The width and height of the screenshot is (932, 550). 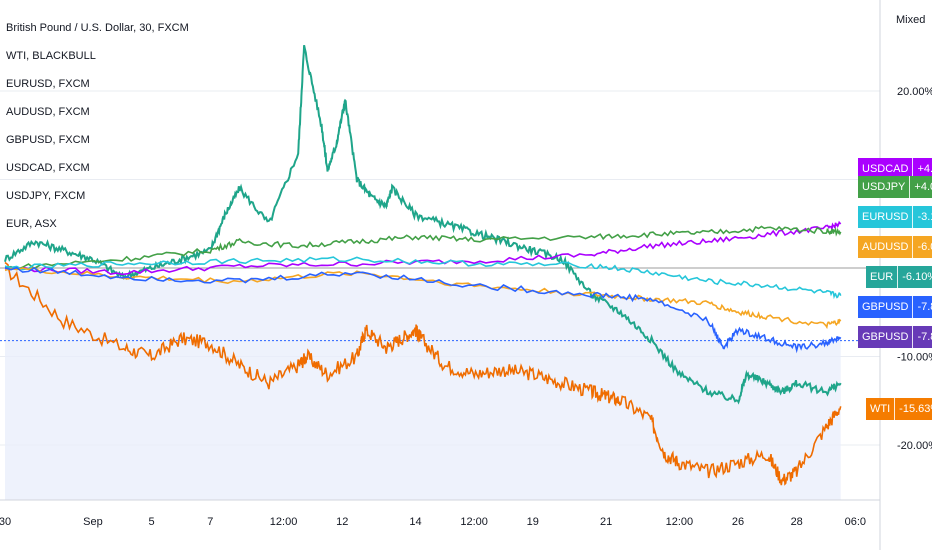 I want to click on series-gbpusd, so click(x=423, y=310).